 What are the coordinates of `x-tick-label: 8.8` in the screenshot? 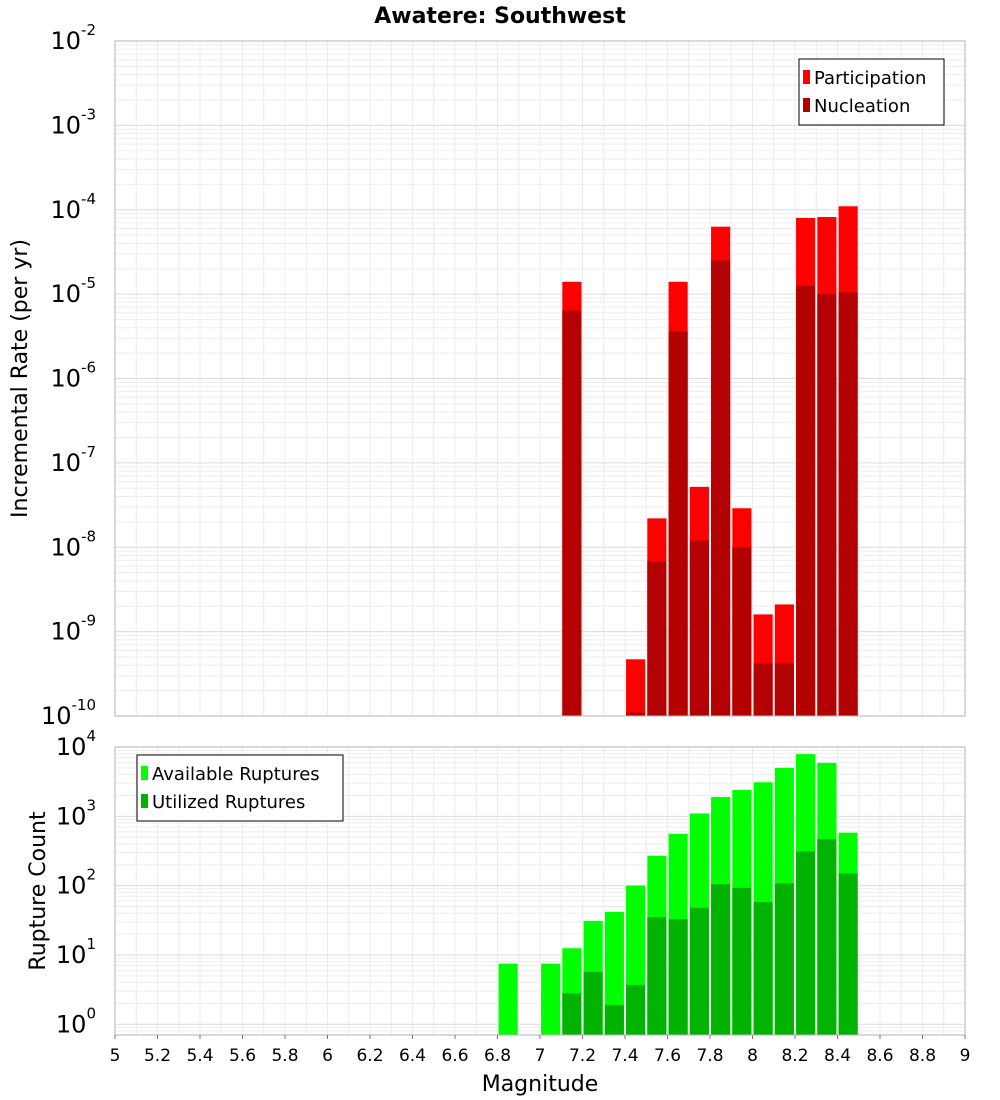 It's located at (922, 1056).